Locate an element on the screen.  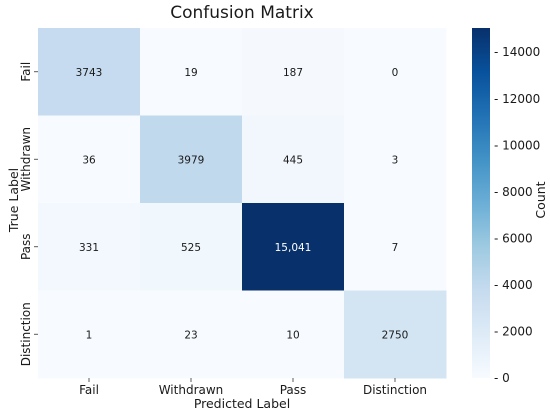
cell-value-label: 0 is located at coordinates (395, 73).